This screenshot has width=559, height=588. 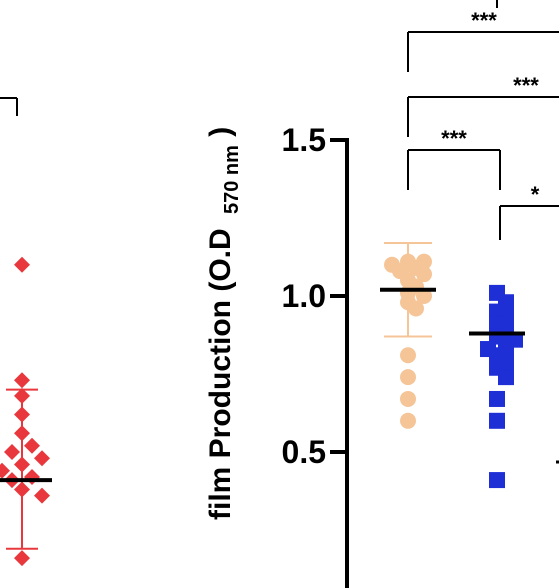 What do you see at coordinates (304, 452) in the screenshot?
I see `y-tick-label: 0.5` at bounding box center [304, 452].